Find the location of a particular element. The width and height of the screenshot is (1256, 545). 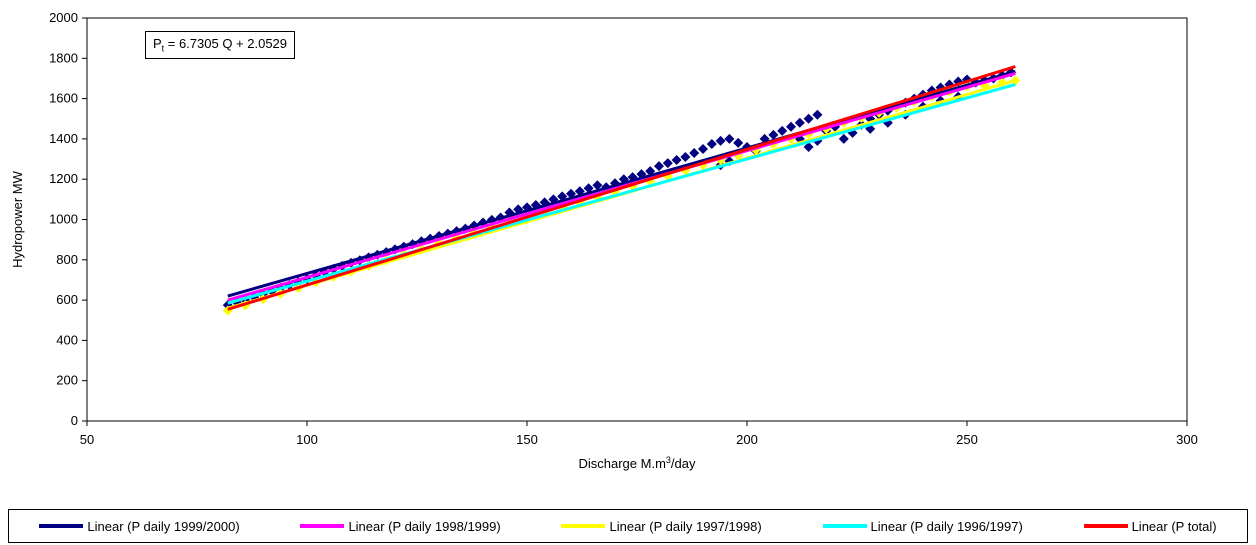

y-tick-label: 2000 is located at coordinates (63, 17).